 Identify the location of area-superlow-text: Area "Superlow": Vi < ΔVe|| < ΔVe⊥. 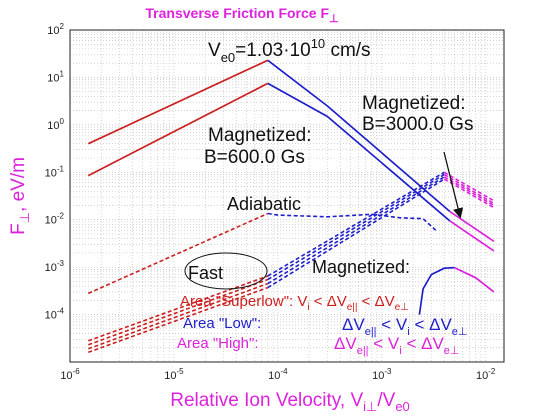
(294, 303).